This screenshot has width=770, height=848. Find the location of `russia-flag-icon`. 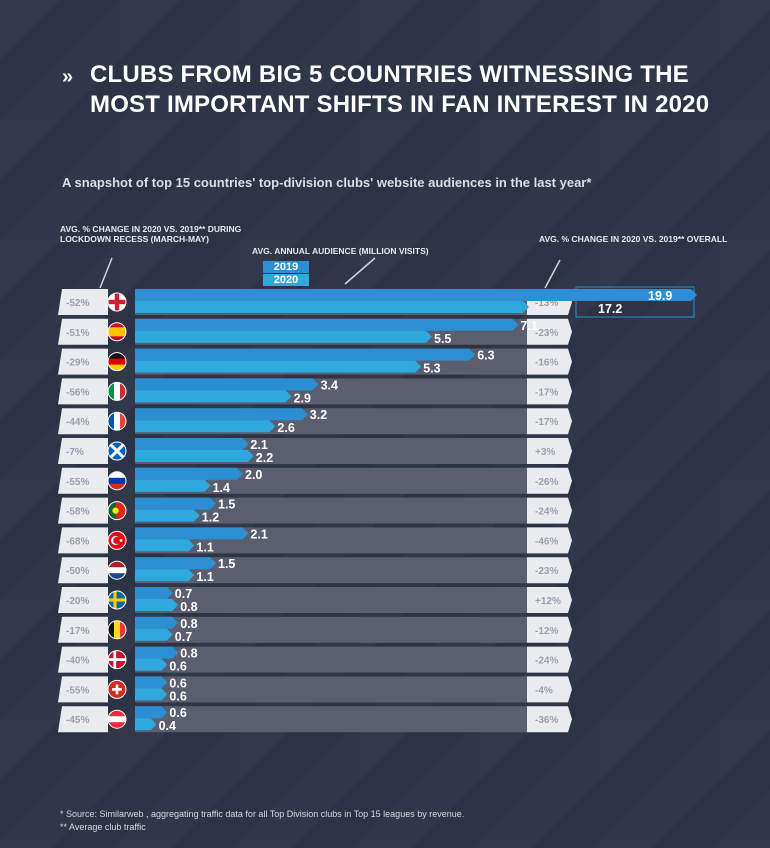

russia-flag-icon is located at coordinates (117, 481).